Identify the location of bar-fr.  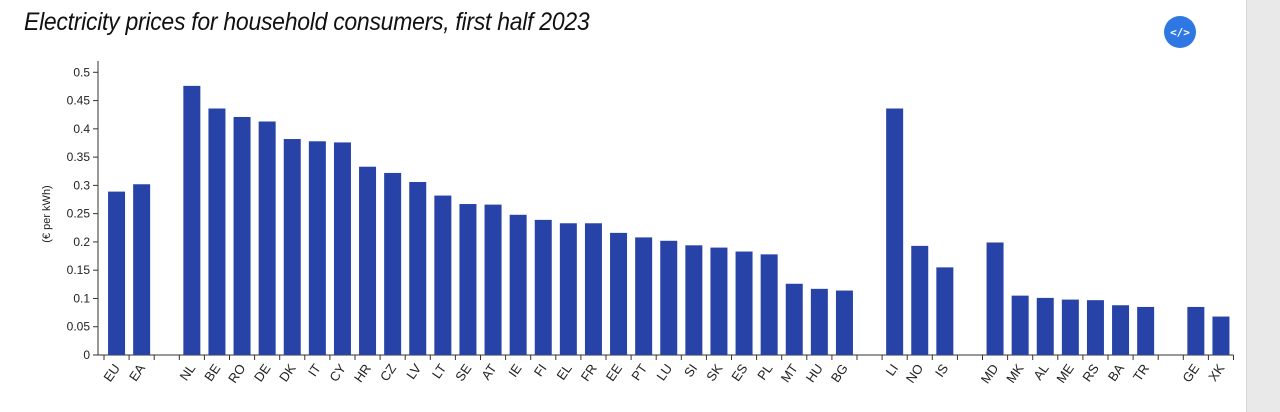
(593, 289).